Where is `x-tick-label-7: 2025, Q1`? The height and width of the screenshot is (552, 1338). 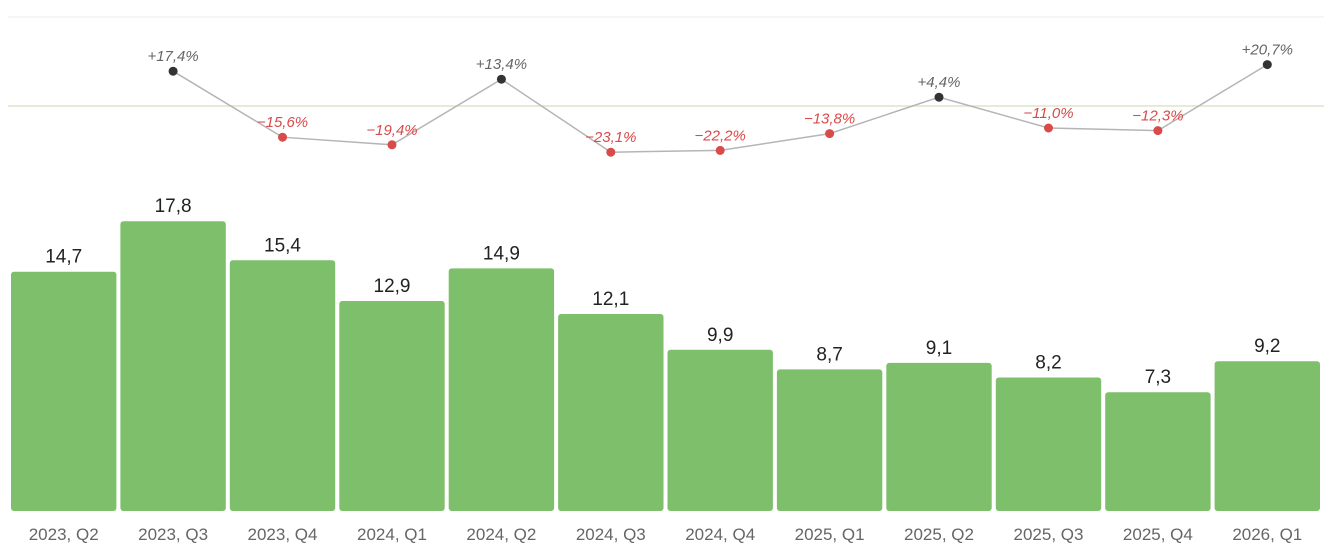 x-tick-label-7: 2025, Q1 is located at coordinates (830, 534).